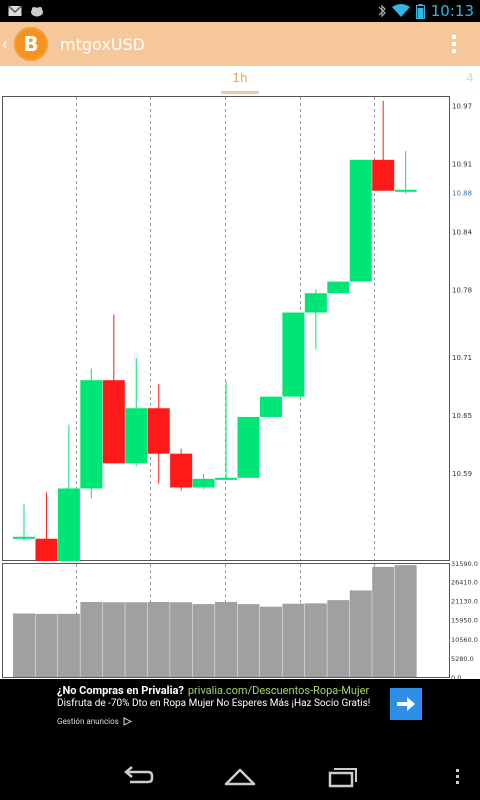 This screenshot has height=800, width=480. Describe the element at coordinates (462, 194) in the screenshot. I see `current-price-label: 10.88` at that location.